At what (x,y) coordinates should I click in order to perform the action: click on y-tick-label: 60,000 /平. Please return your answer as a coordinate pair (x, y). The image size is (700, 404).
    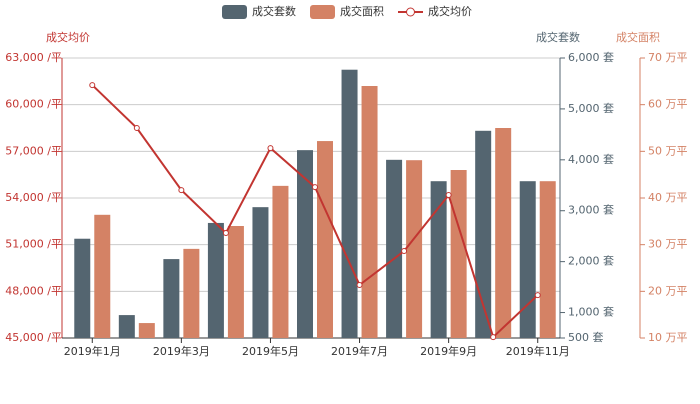
    Looking at the image, I should click on (33, 104).